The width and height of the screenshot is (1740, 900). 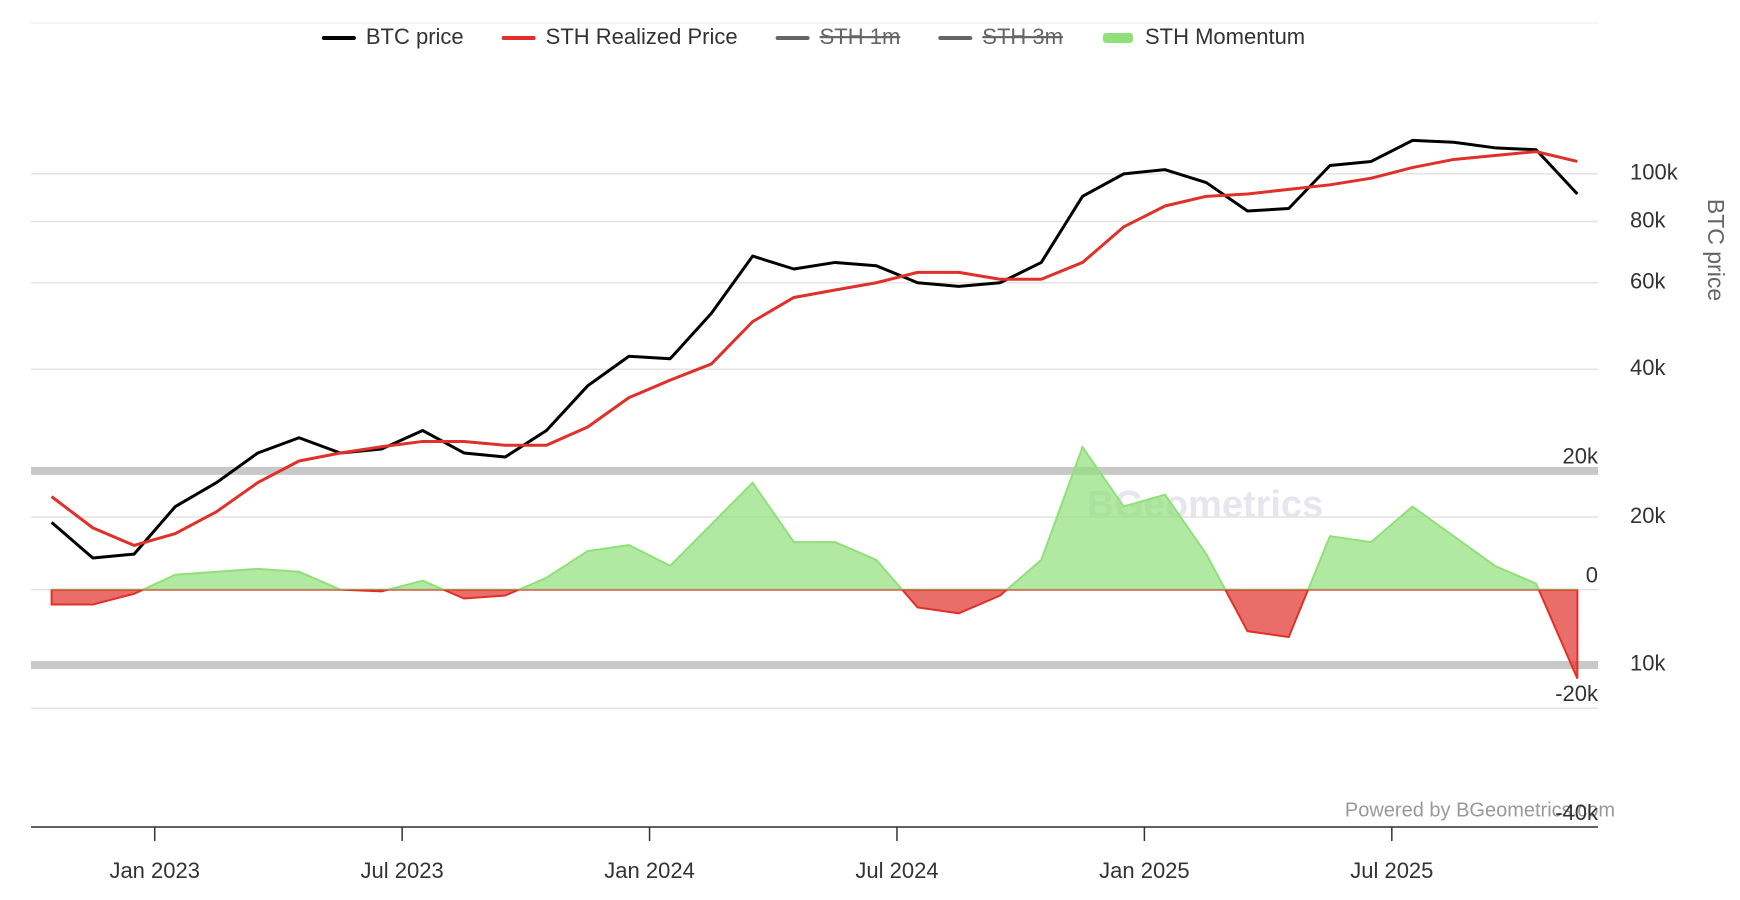 I want to click on legend-symbol, so click(x=1117, y=38).